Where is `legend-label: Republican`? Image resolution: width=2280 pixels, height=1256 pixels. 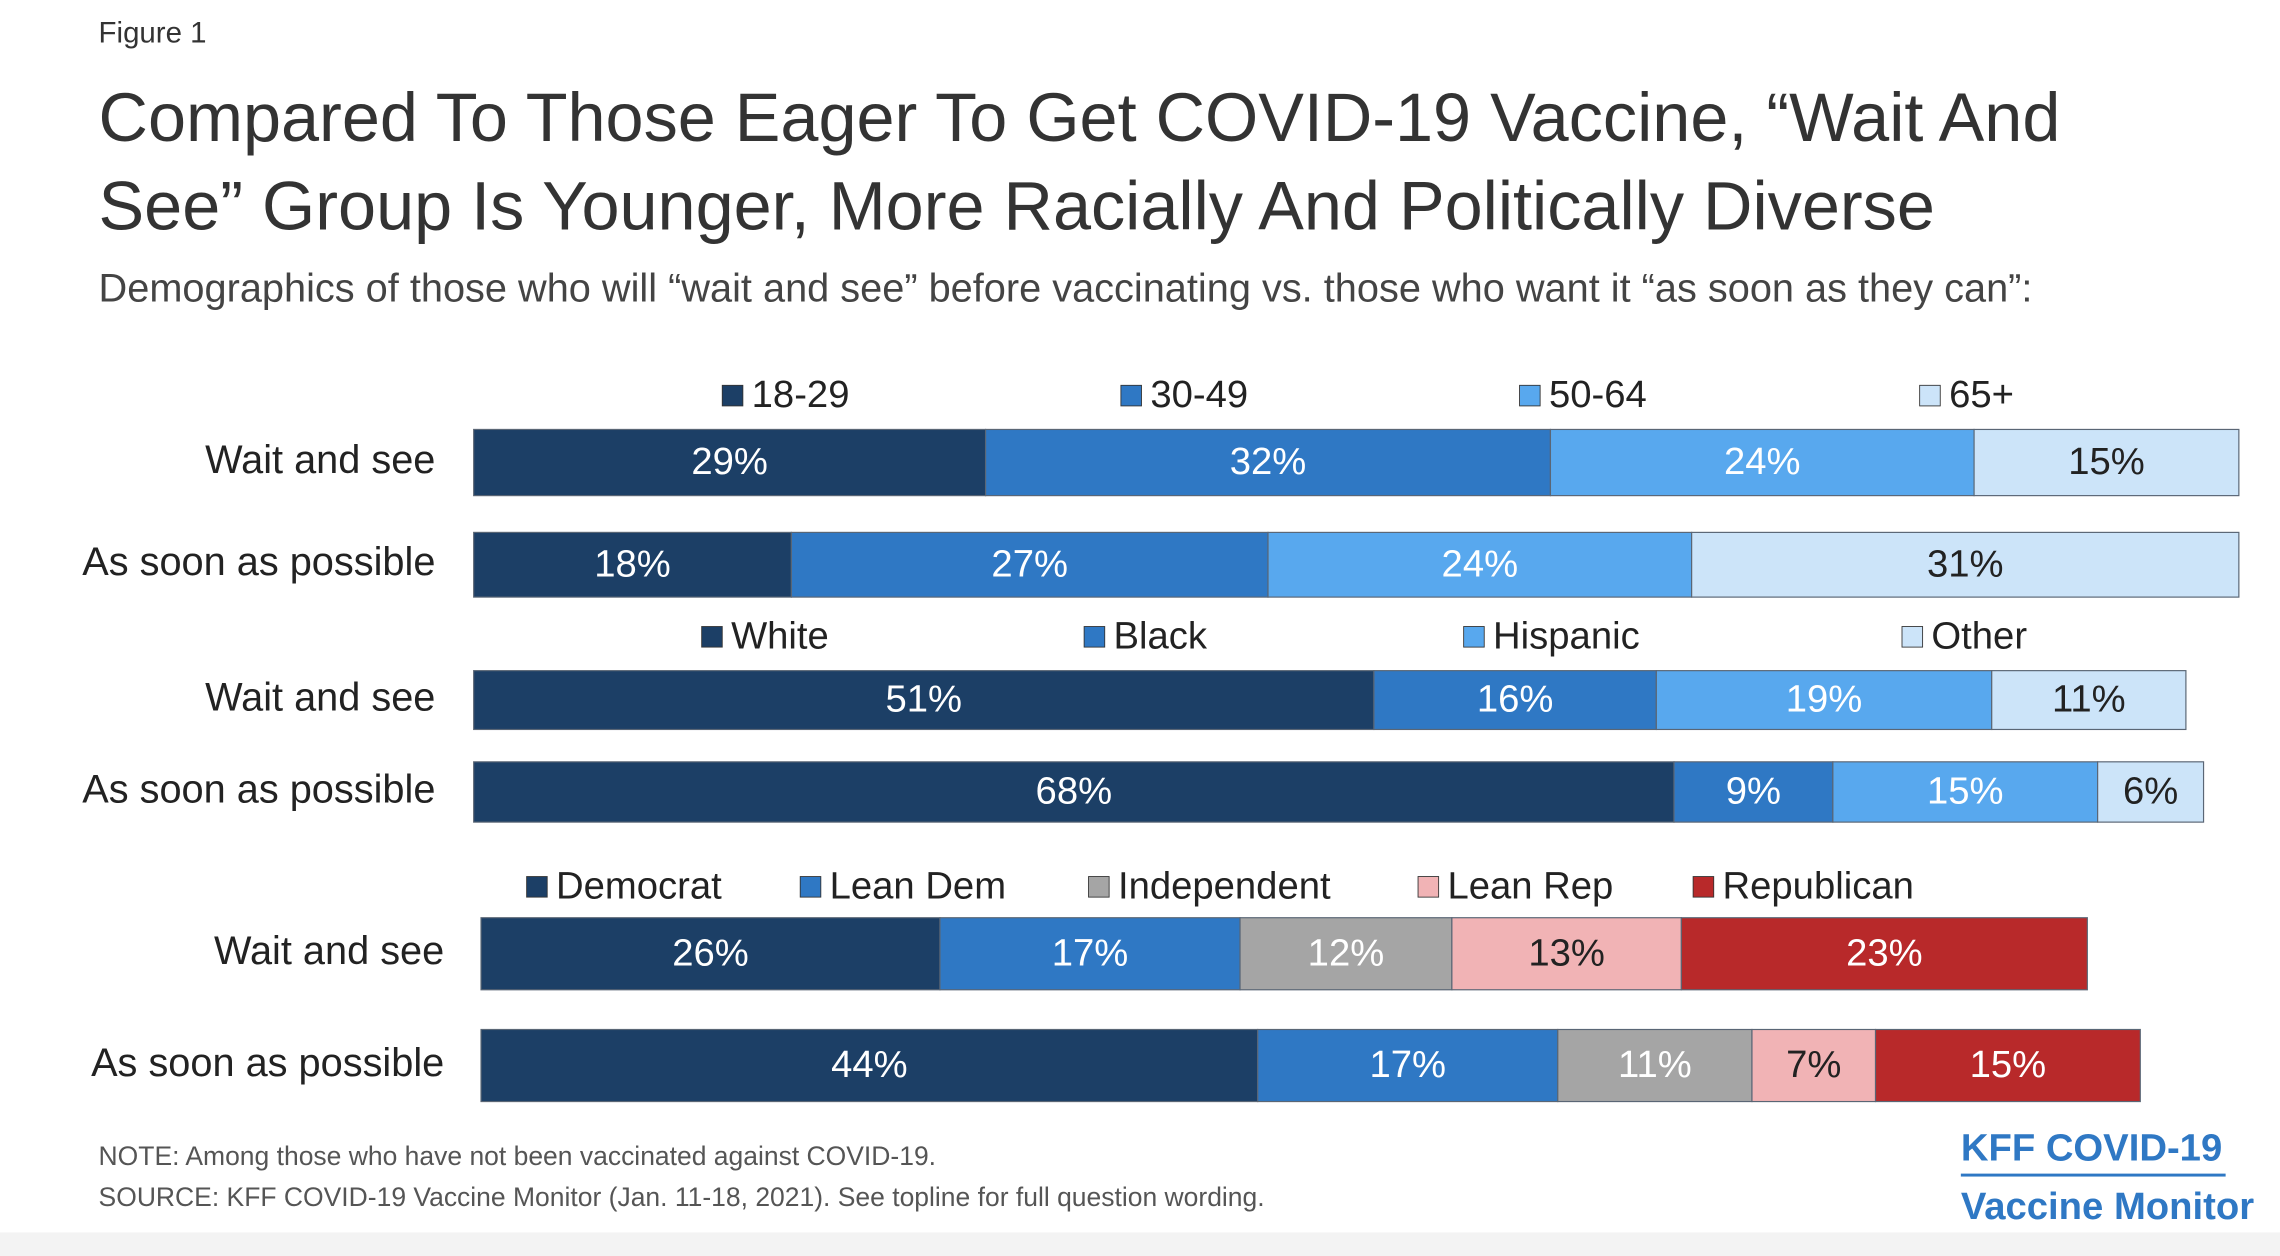 legend-label: Republican is located at coordinates (1818, 885).